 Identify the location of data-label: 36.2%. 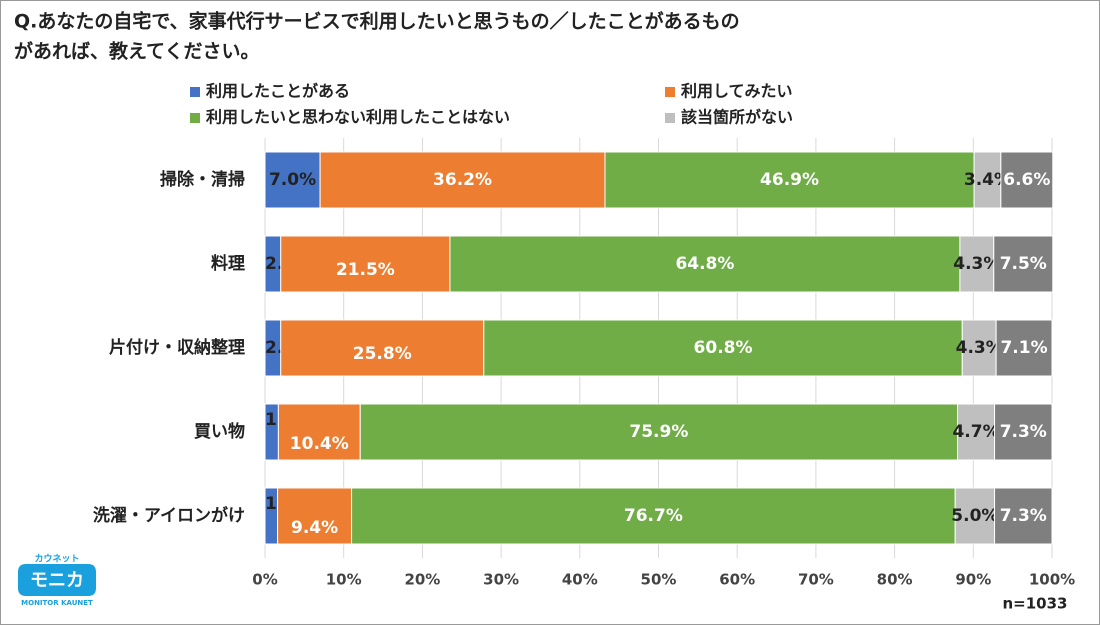
(462, 180).